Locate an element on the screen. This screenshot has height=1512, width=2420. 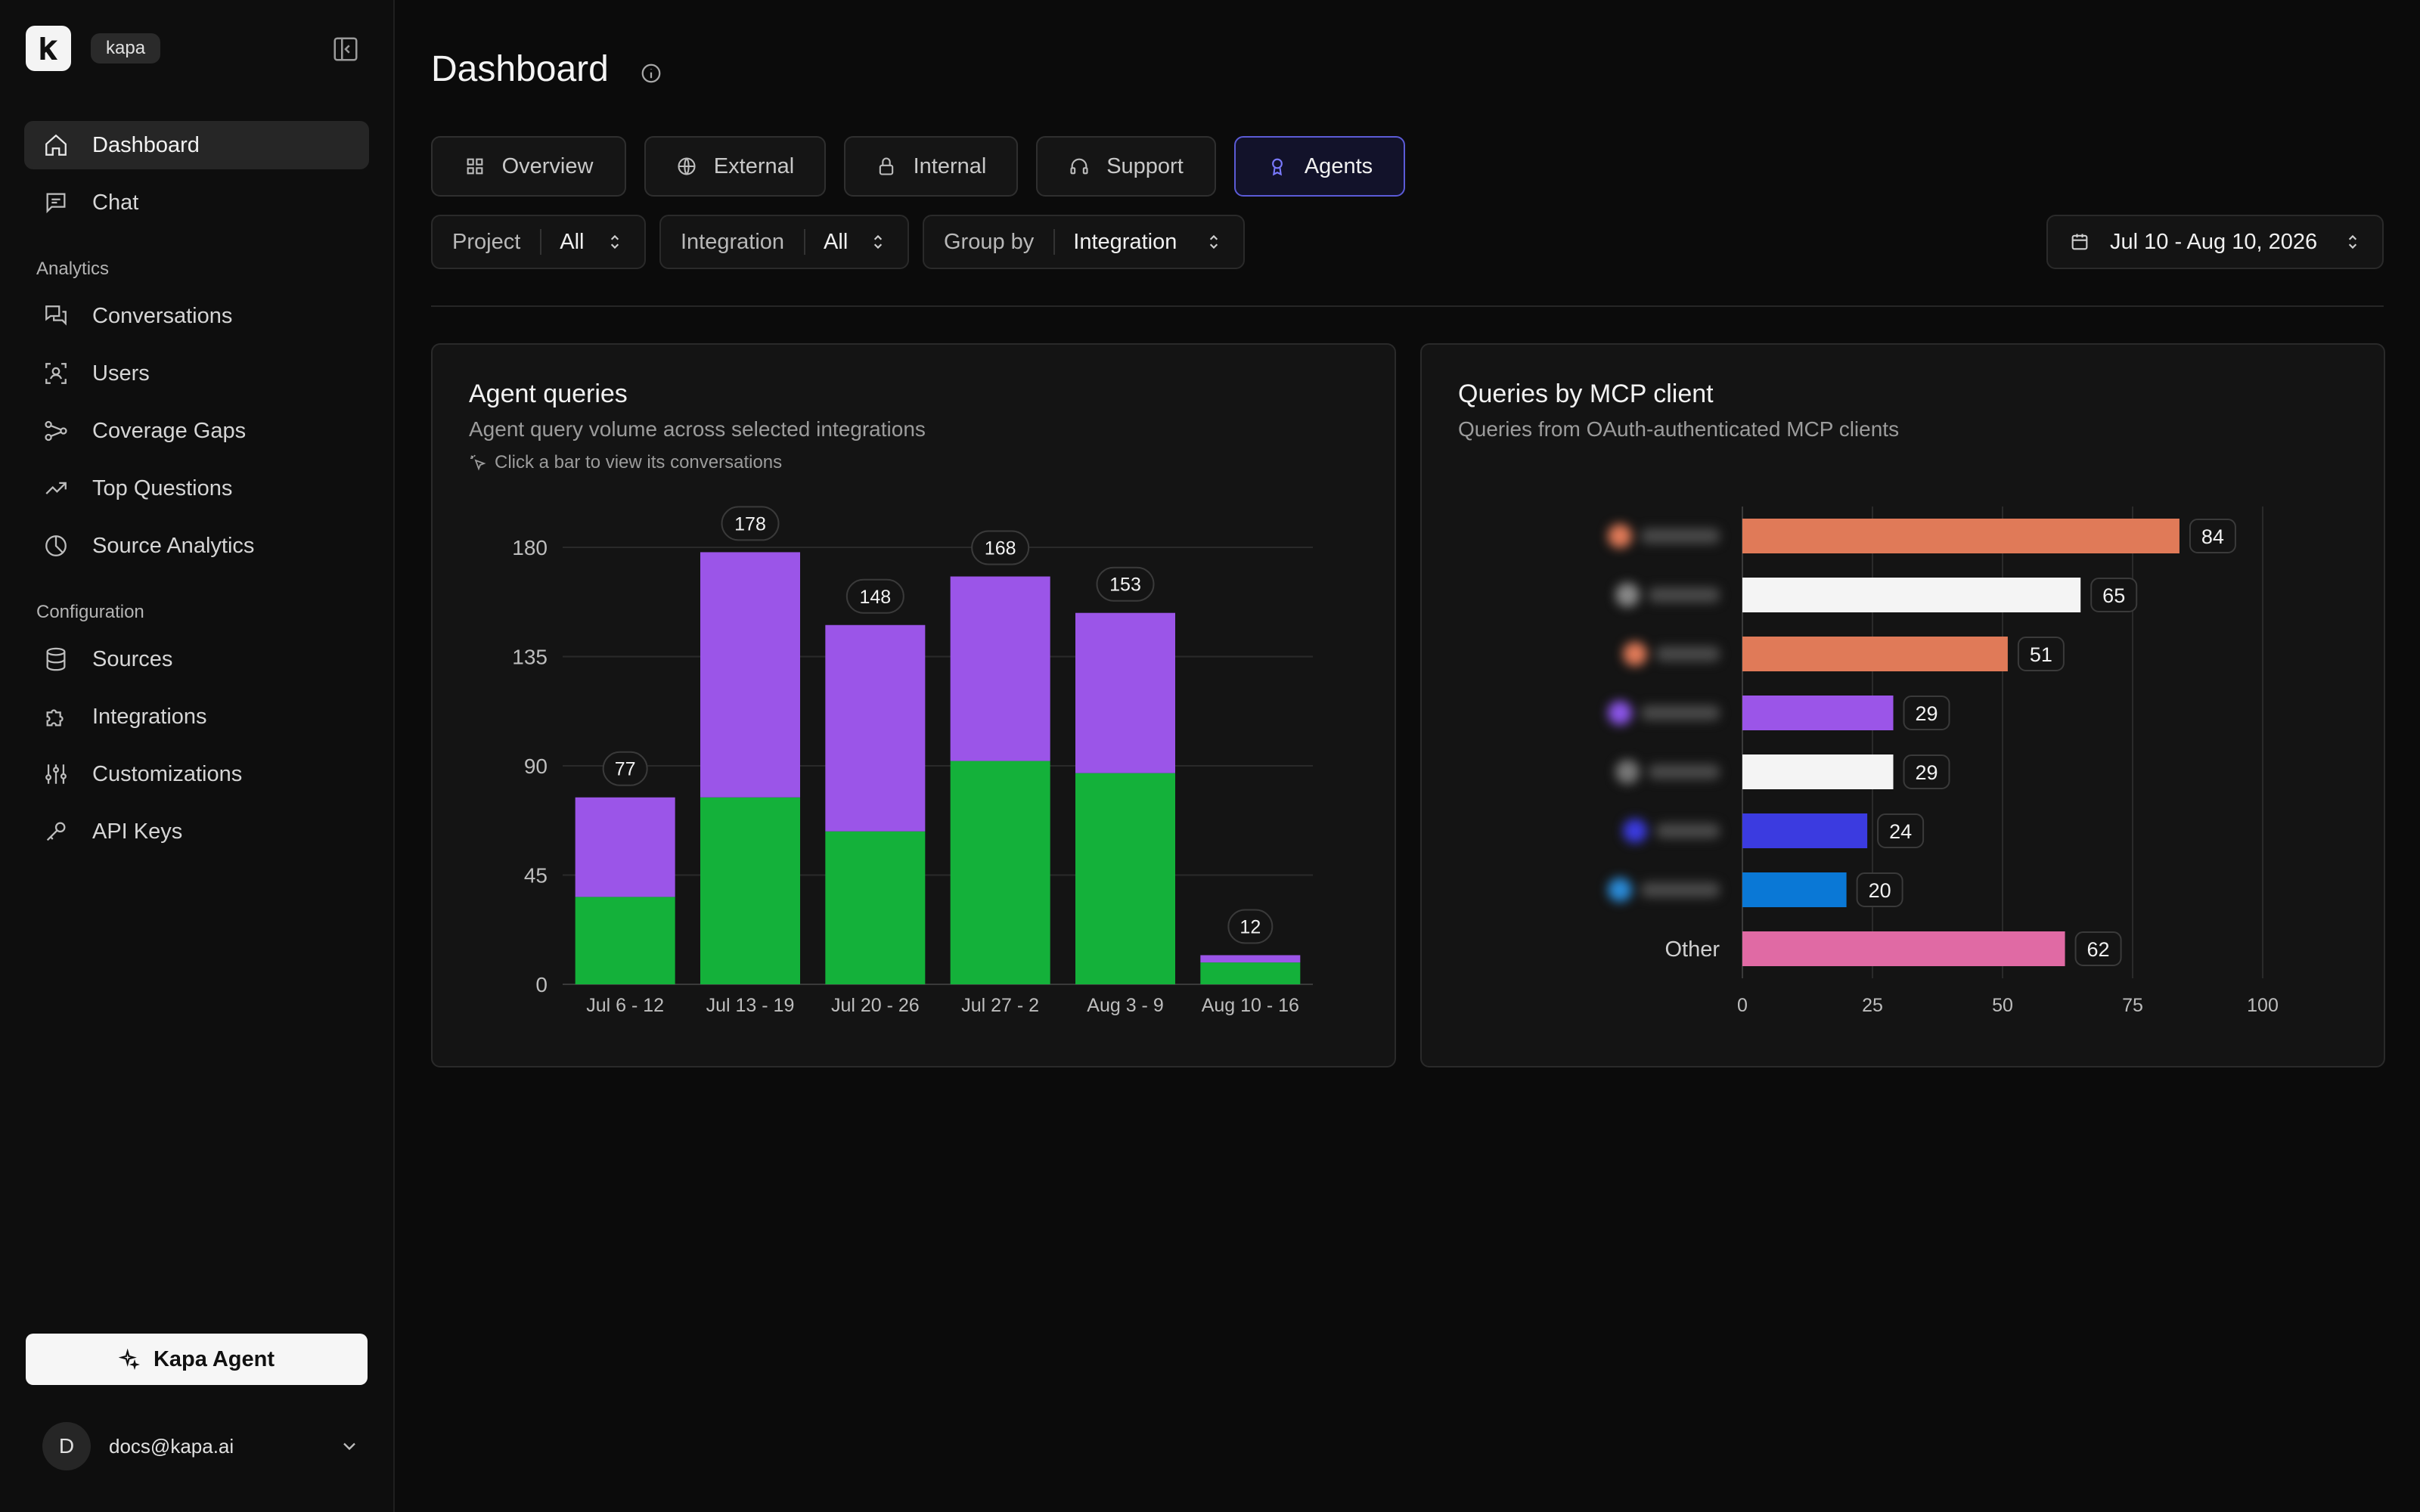
key-icon is located at coordinates (56, 832).